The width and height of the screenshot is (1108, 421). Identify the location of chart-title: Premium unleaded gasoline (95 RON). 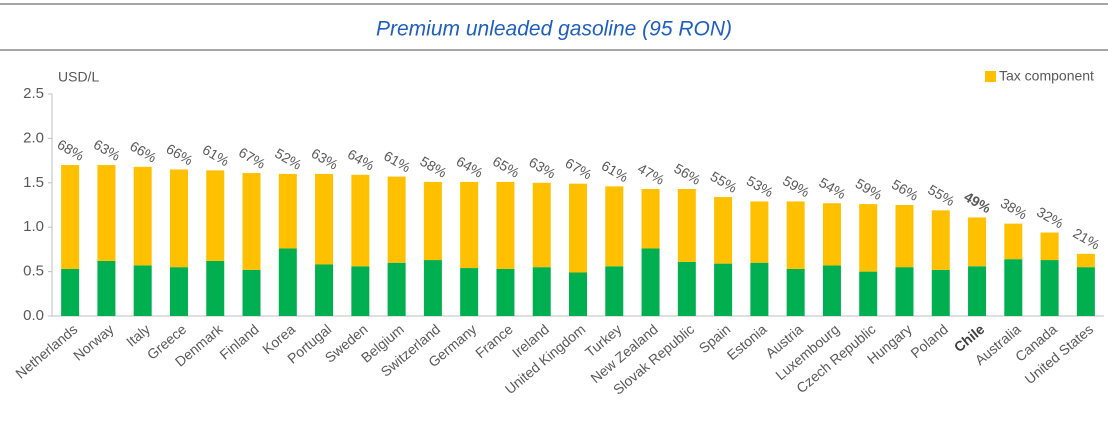
(554, 29).